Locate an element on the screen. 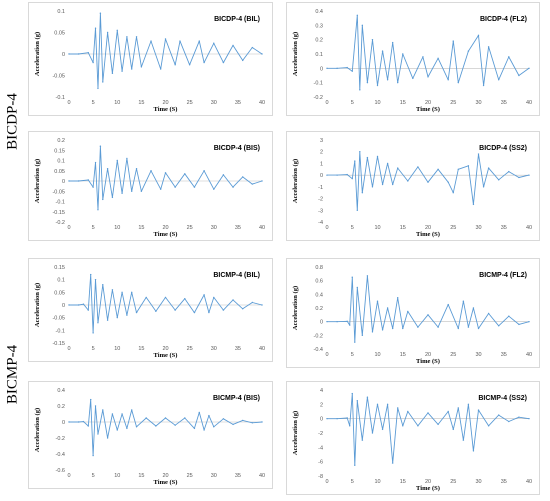 The height and width of the screenshot is (501, 550). y-axis-label: Acceleration (g) is located at coordinates (295, 433).